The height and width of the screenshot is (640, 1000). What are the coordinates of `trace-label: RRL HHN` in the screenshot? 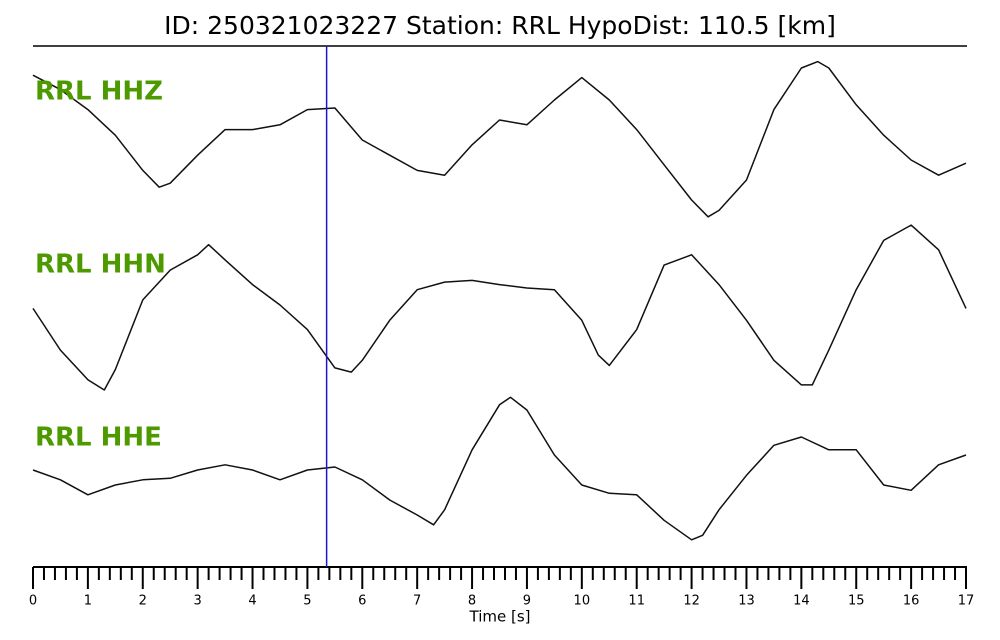 It's located at (100, 265).